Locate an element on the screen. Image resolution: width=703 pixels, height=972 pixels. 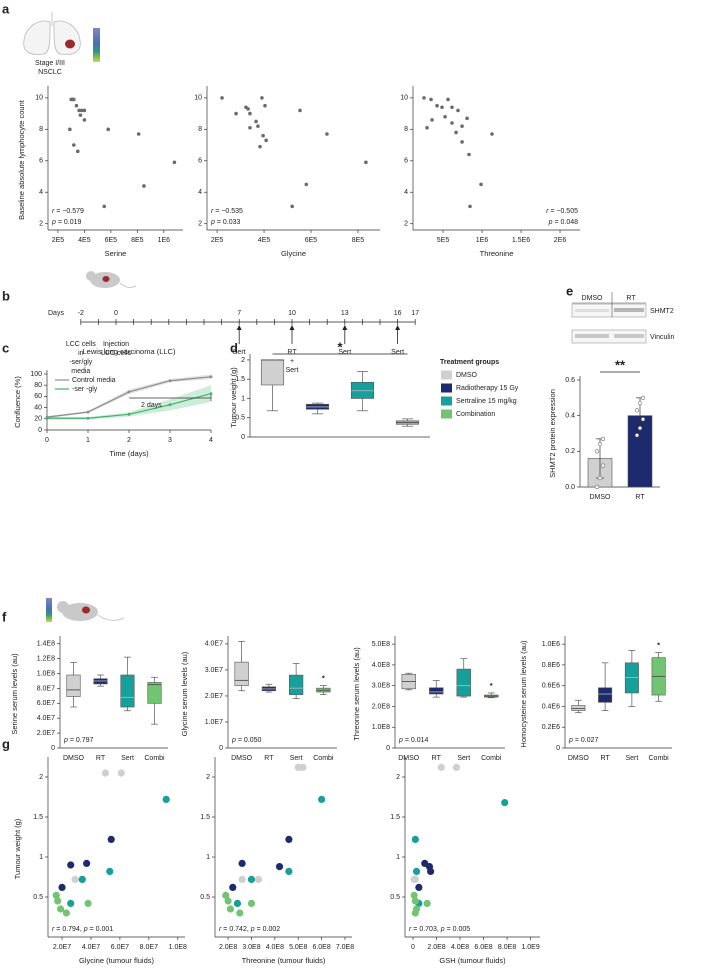
lung-icon is located at coordinates (52, 33).